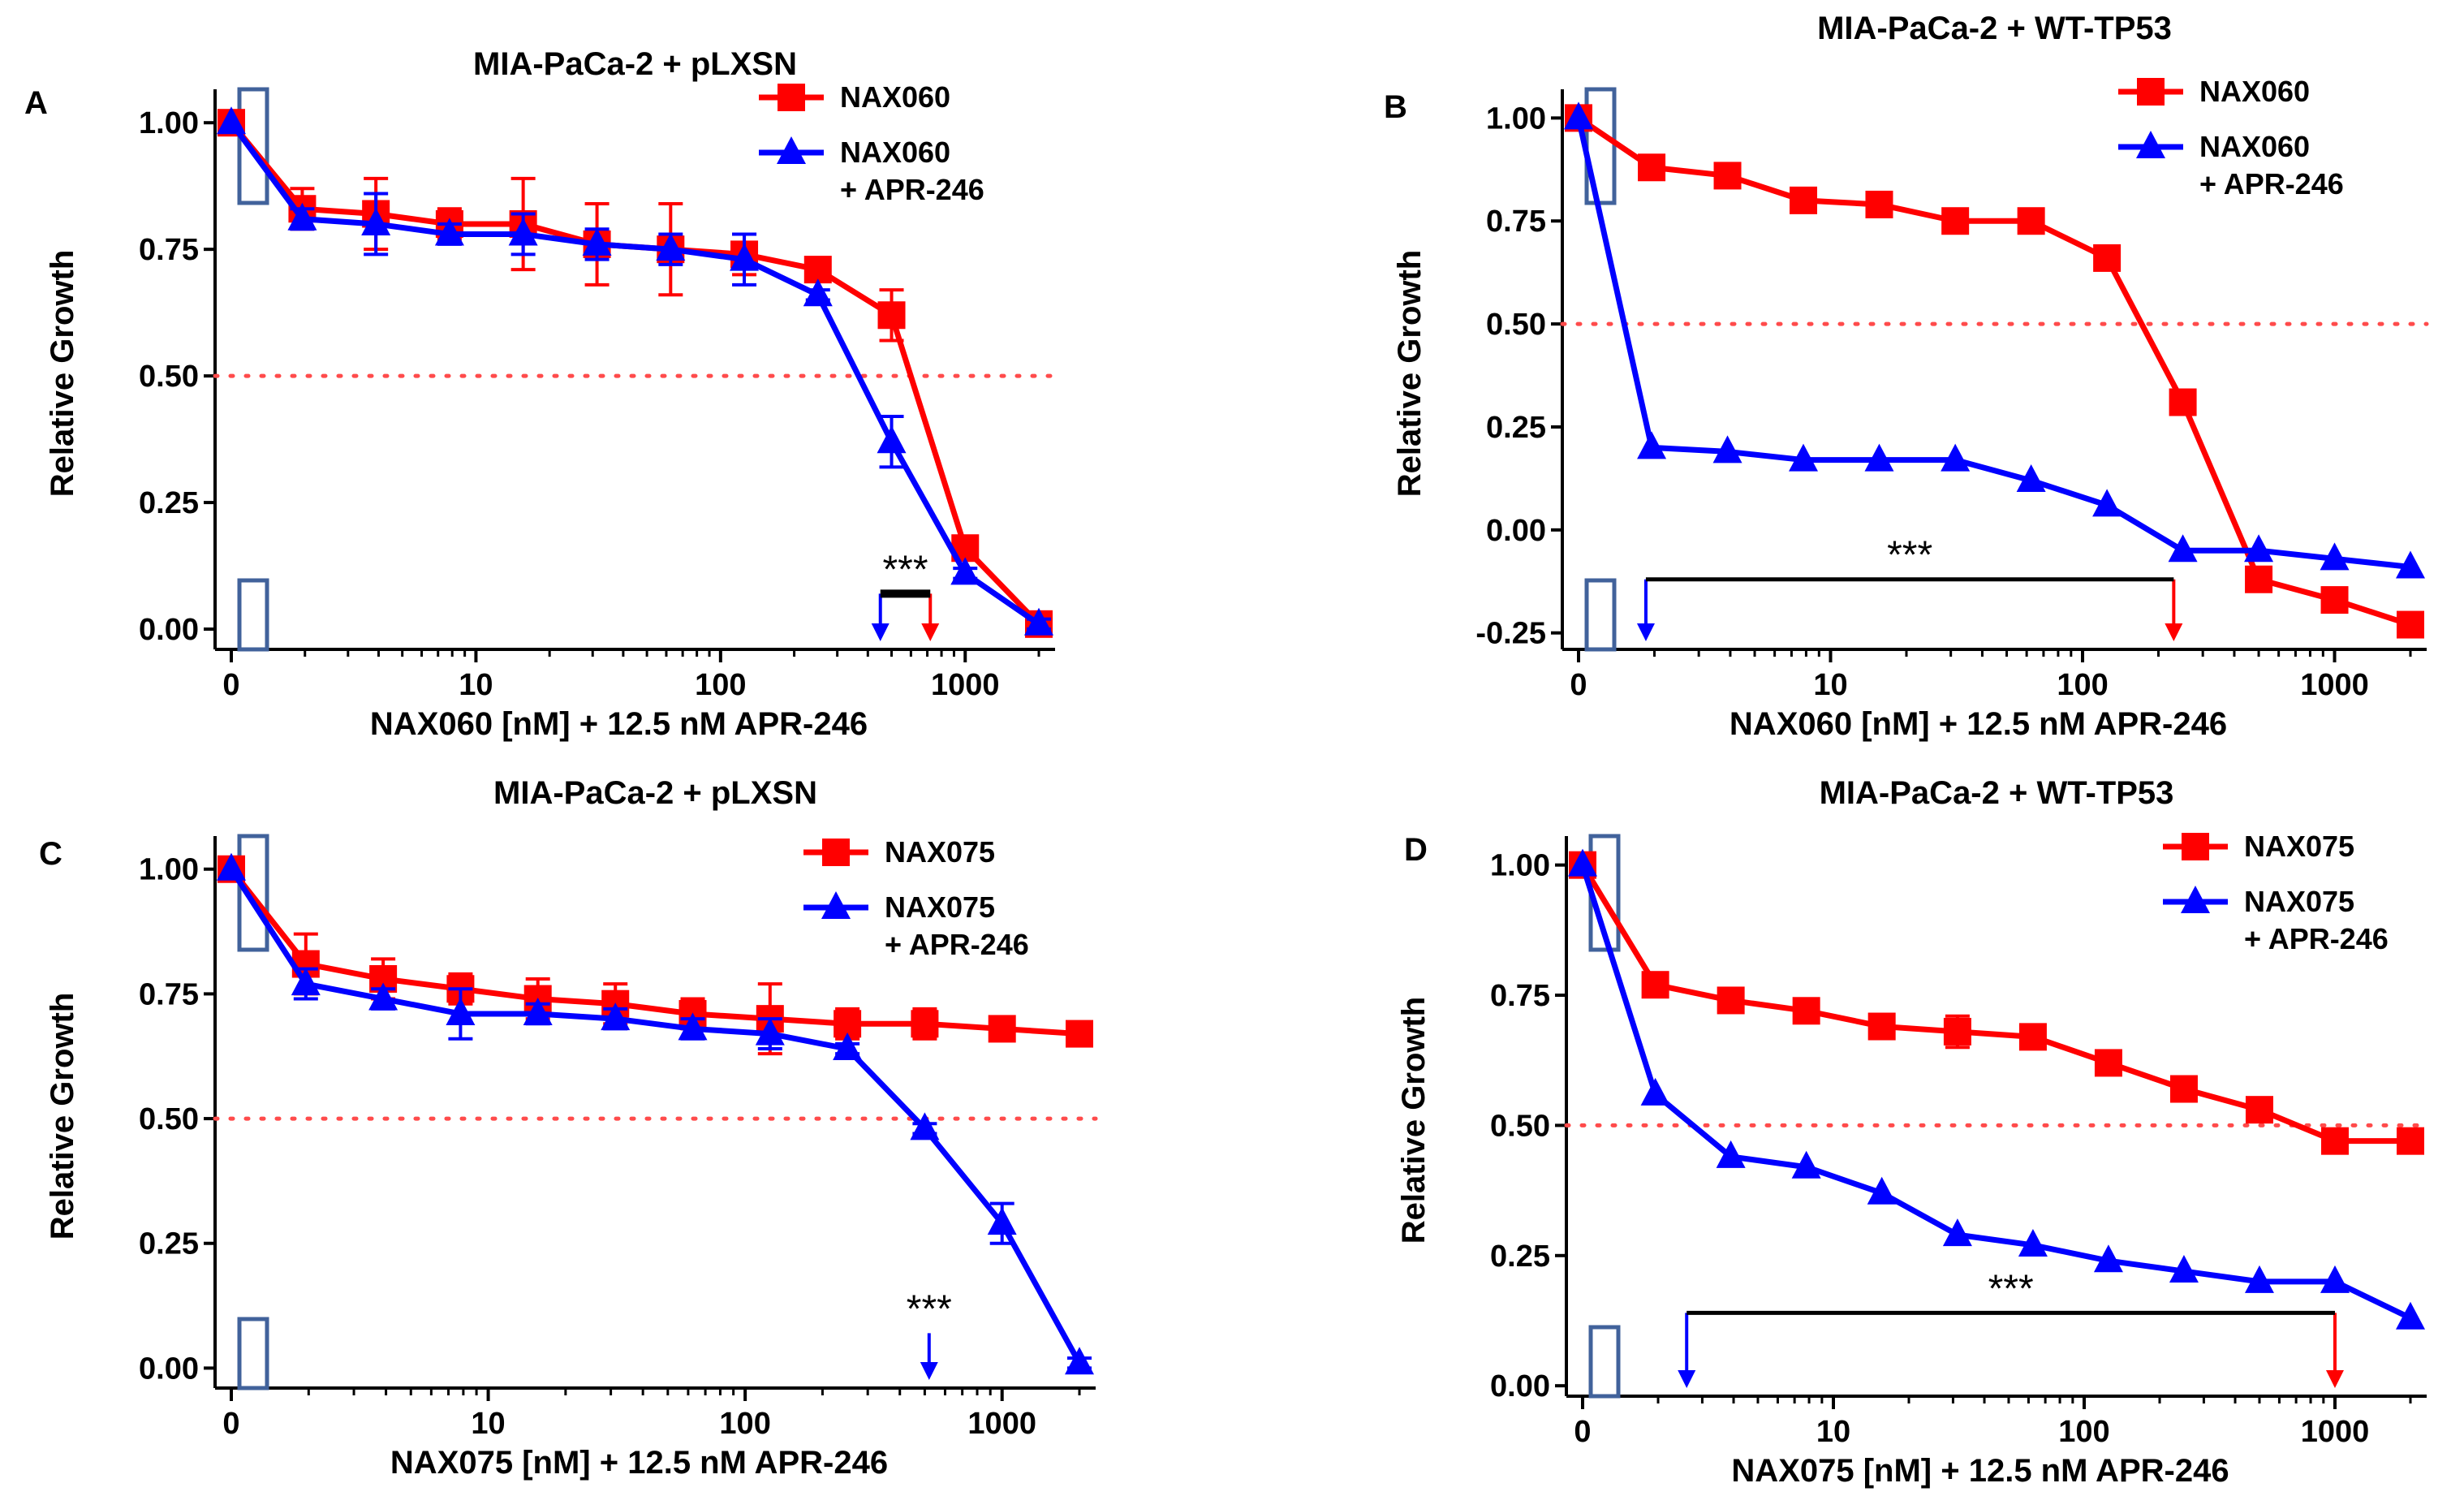  What do you see at coordinates (1833, 1432) in the screenshot?
I see `x-tick-label: 10` at bounding box center [1833, 1432].